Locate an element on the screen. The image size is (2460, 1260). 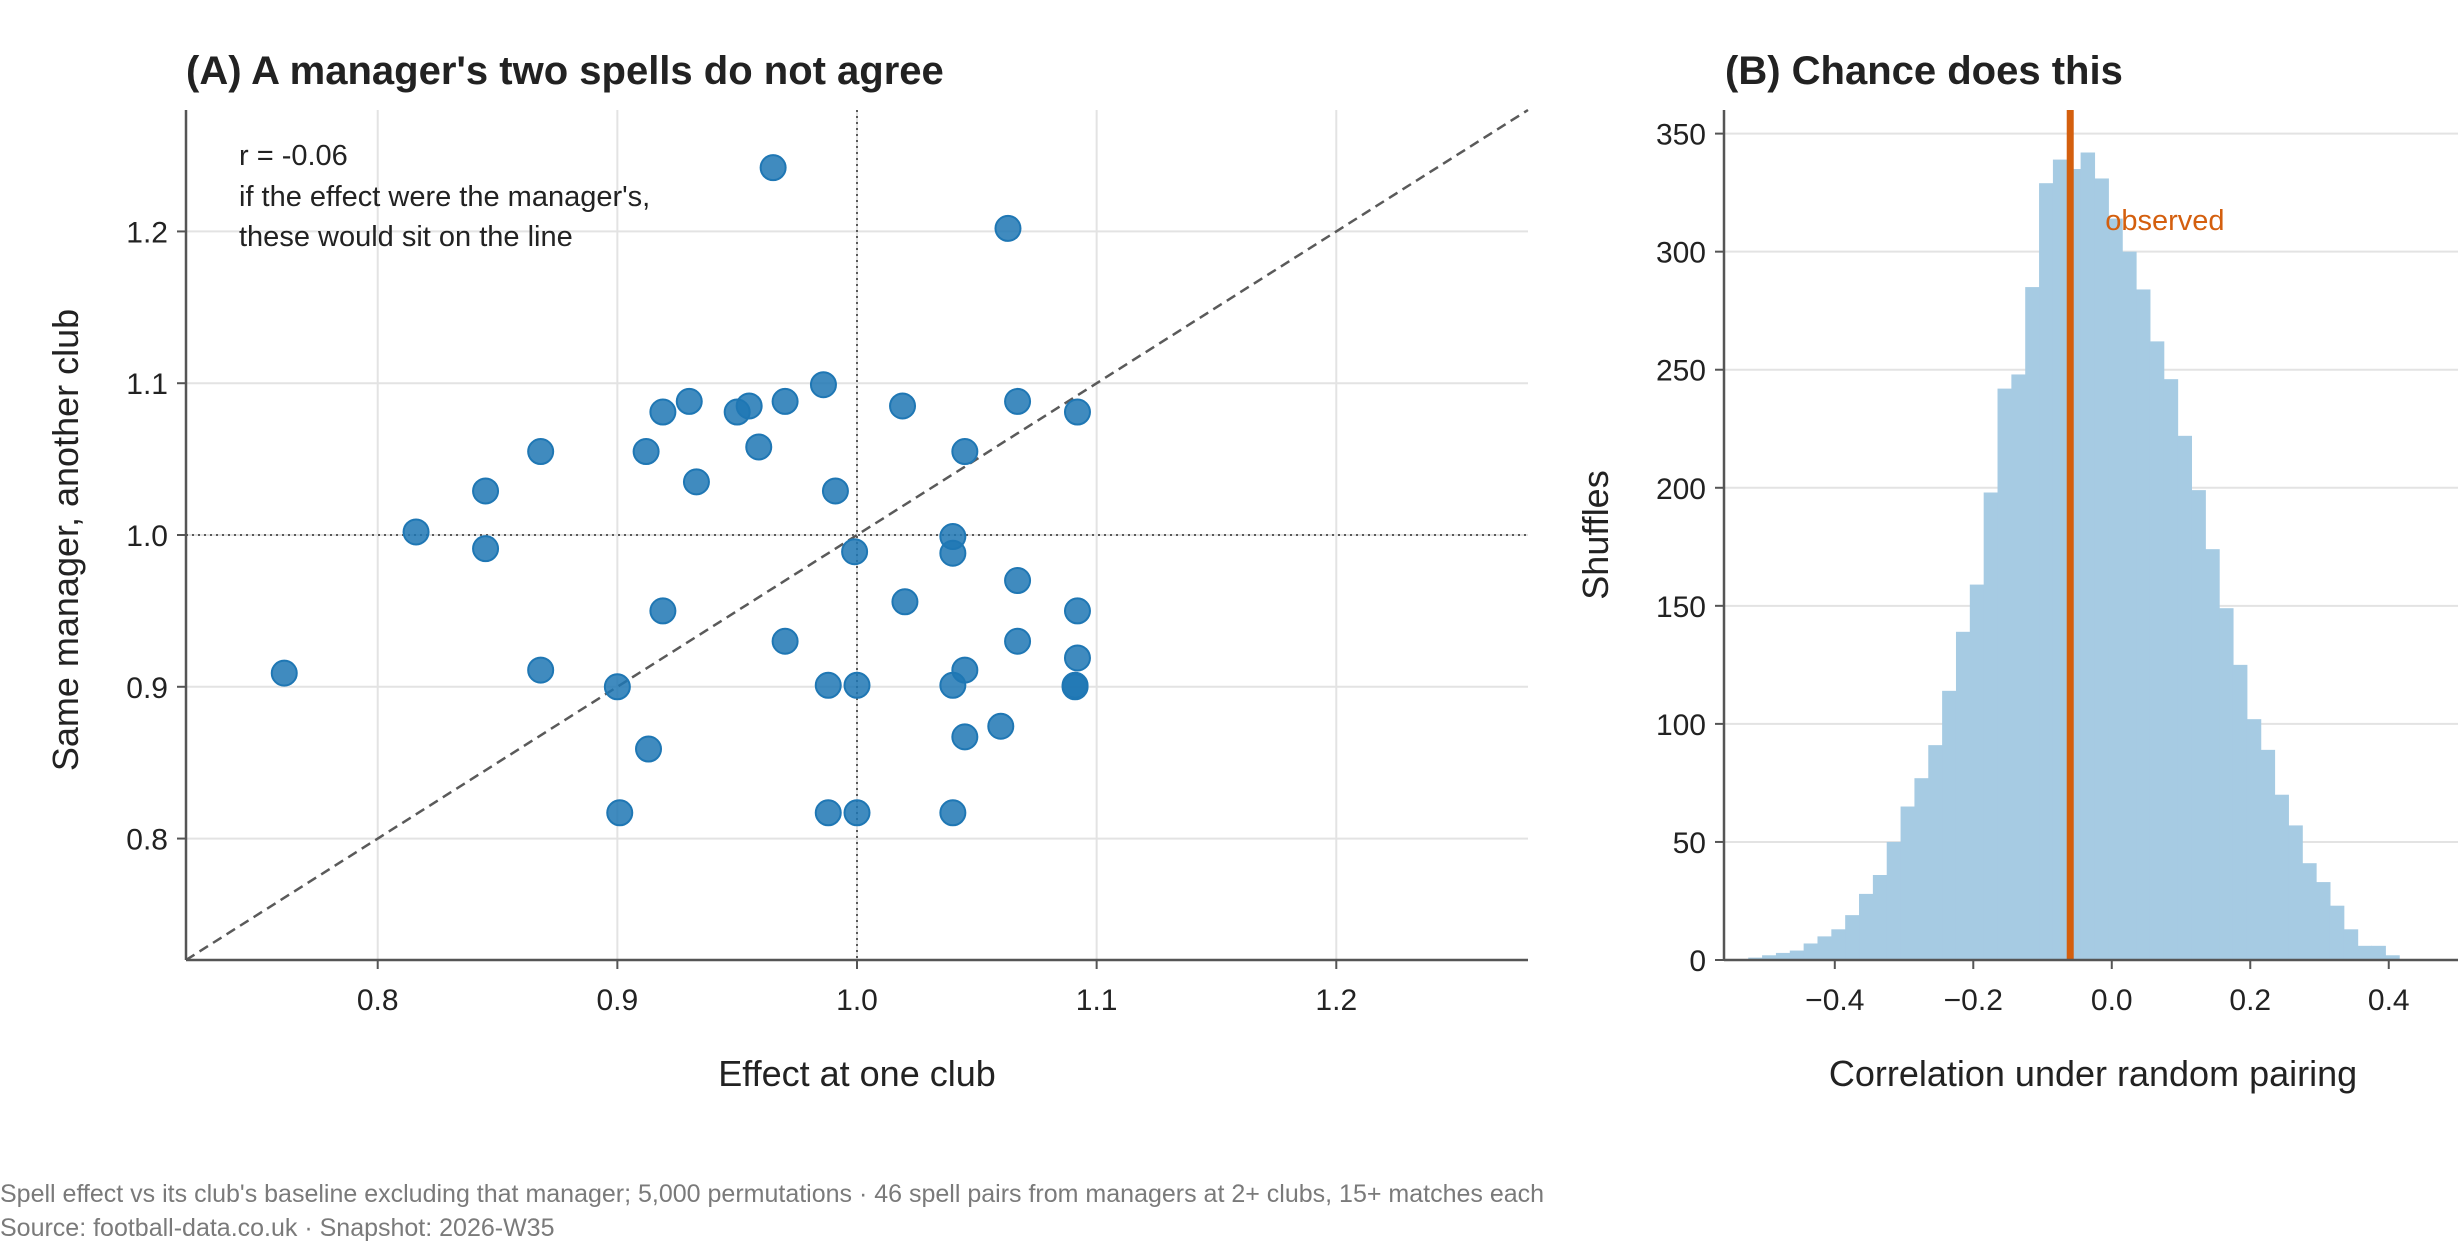
y-tick-label: 100 is located at coordinates (1681, 725).